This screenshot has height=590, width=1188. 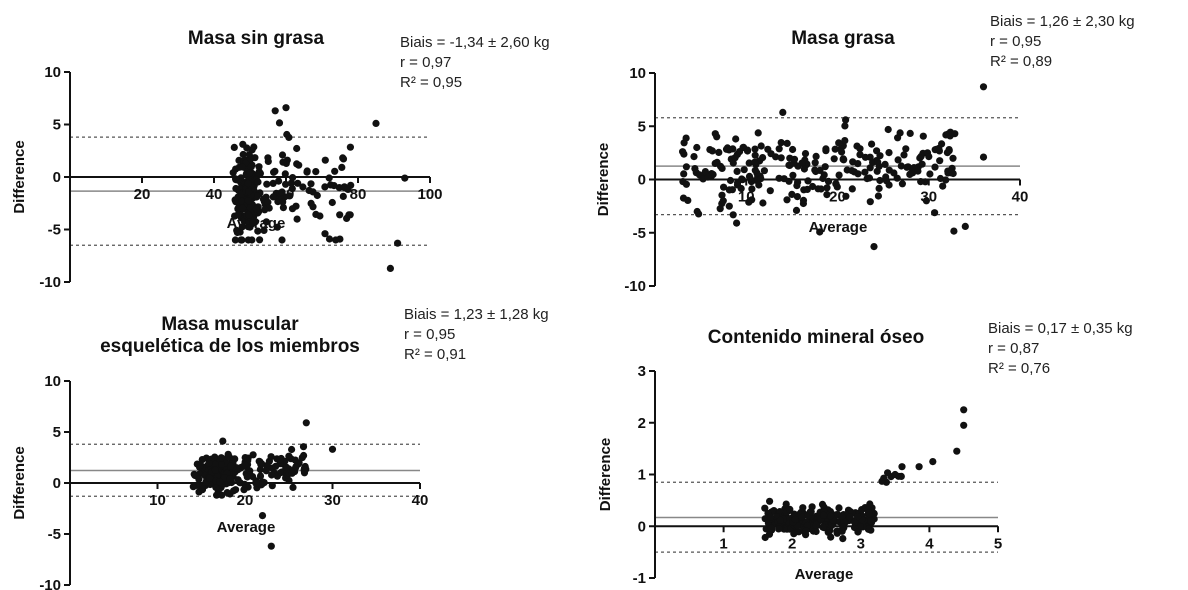 What do you see at coordinates (256, 38) in the screenshot?
I see `panel-title: Masa sin grasa` at bounding box center [256, 38].